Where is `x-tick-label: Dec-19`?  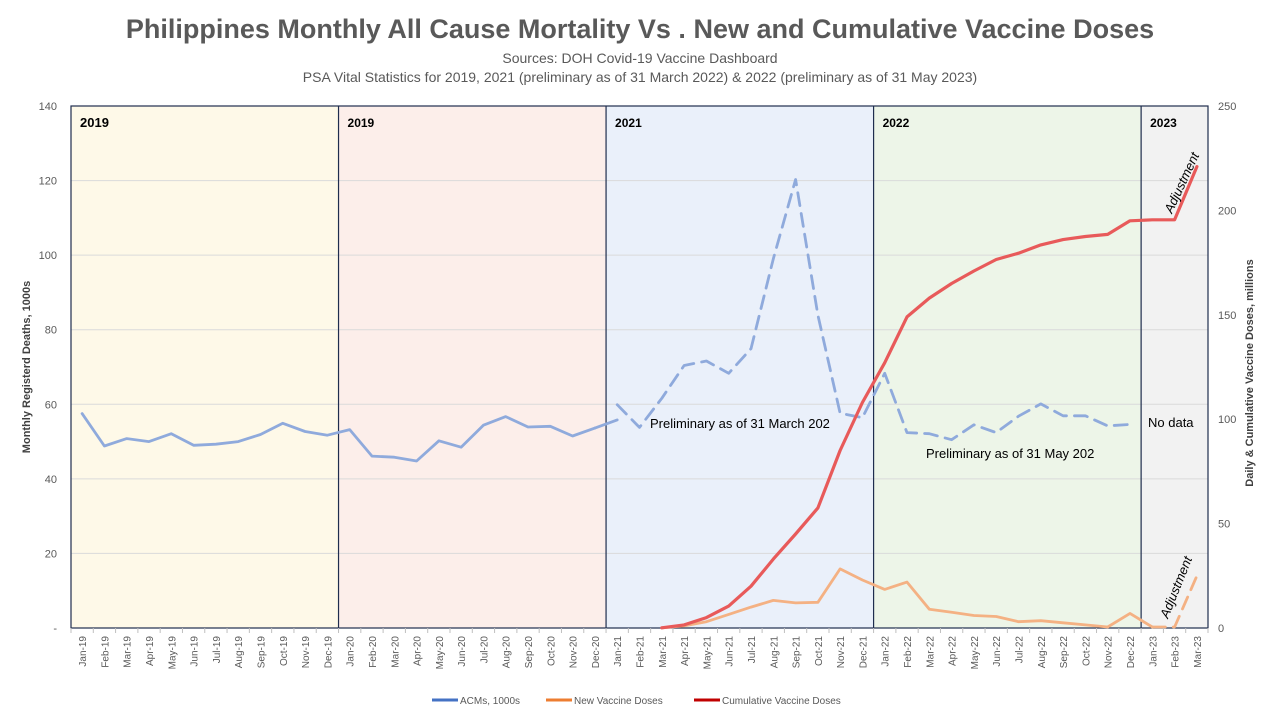 x-tick-label: Dec-19 is located at coordinates (328, 652).